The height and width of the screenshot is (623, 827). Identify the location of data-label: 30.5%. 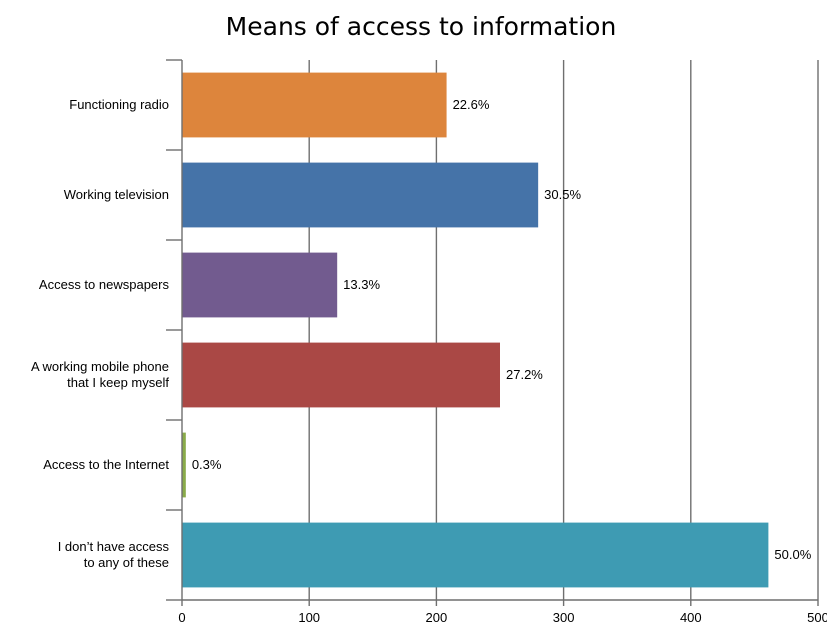
(562, 194).